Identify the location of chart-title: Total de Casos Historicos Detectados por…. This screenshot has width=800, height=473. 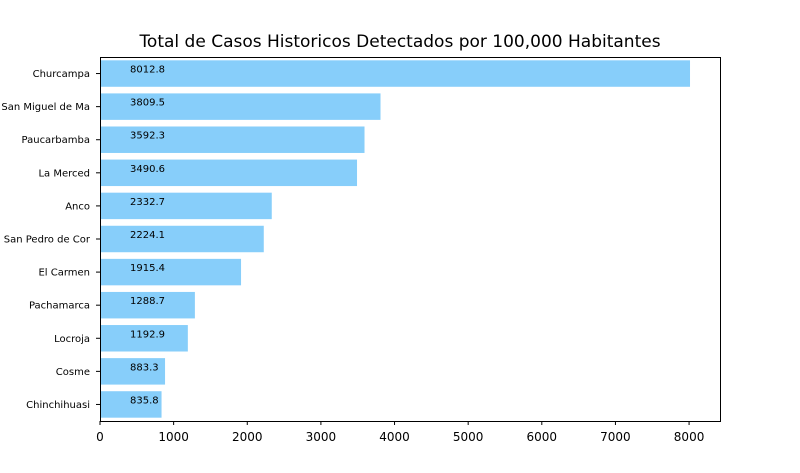
(399, 42).